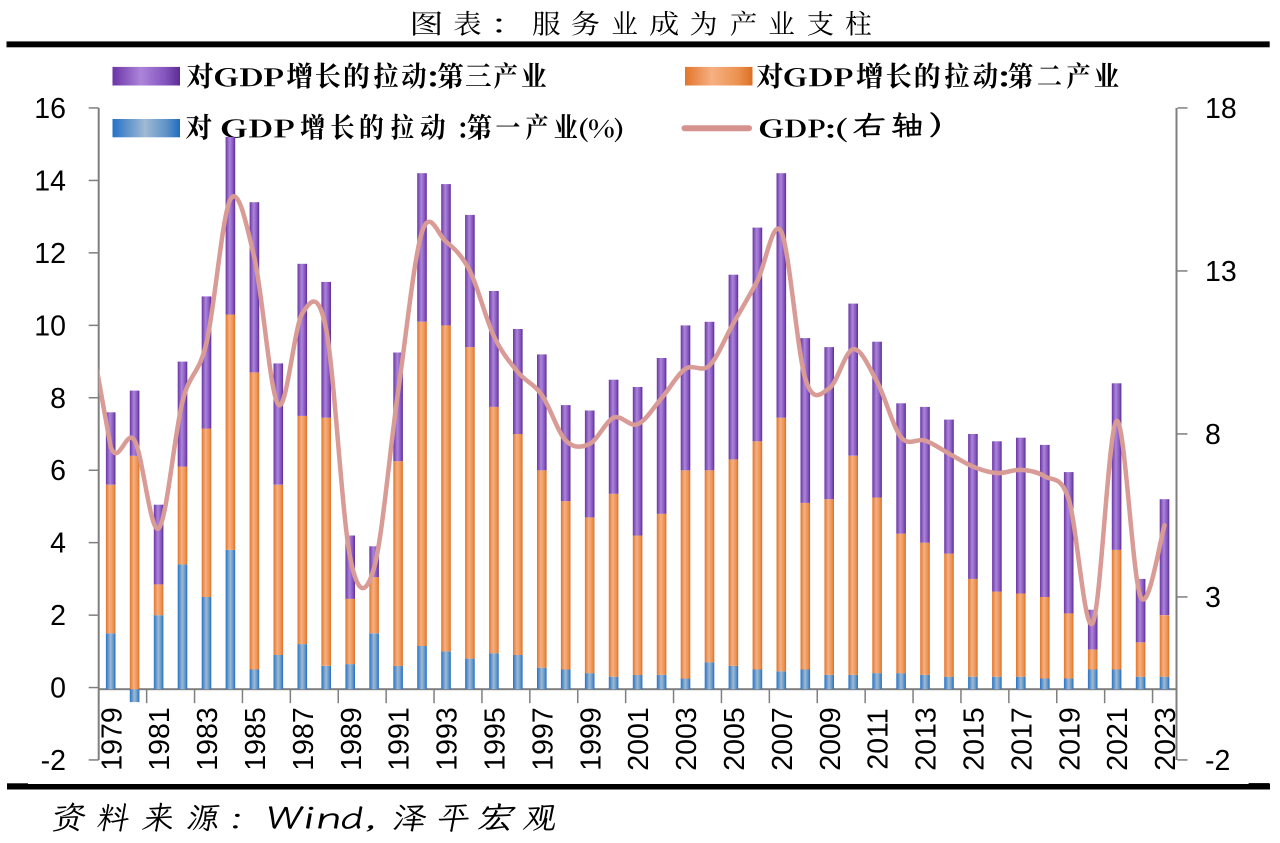 The image size is (1280, 843). What do you see at coordinates (448, 738) in the screenshot?
I see `svg-text: 1993` at bounding box center [448, 738].